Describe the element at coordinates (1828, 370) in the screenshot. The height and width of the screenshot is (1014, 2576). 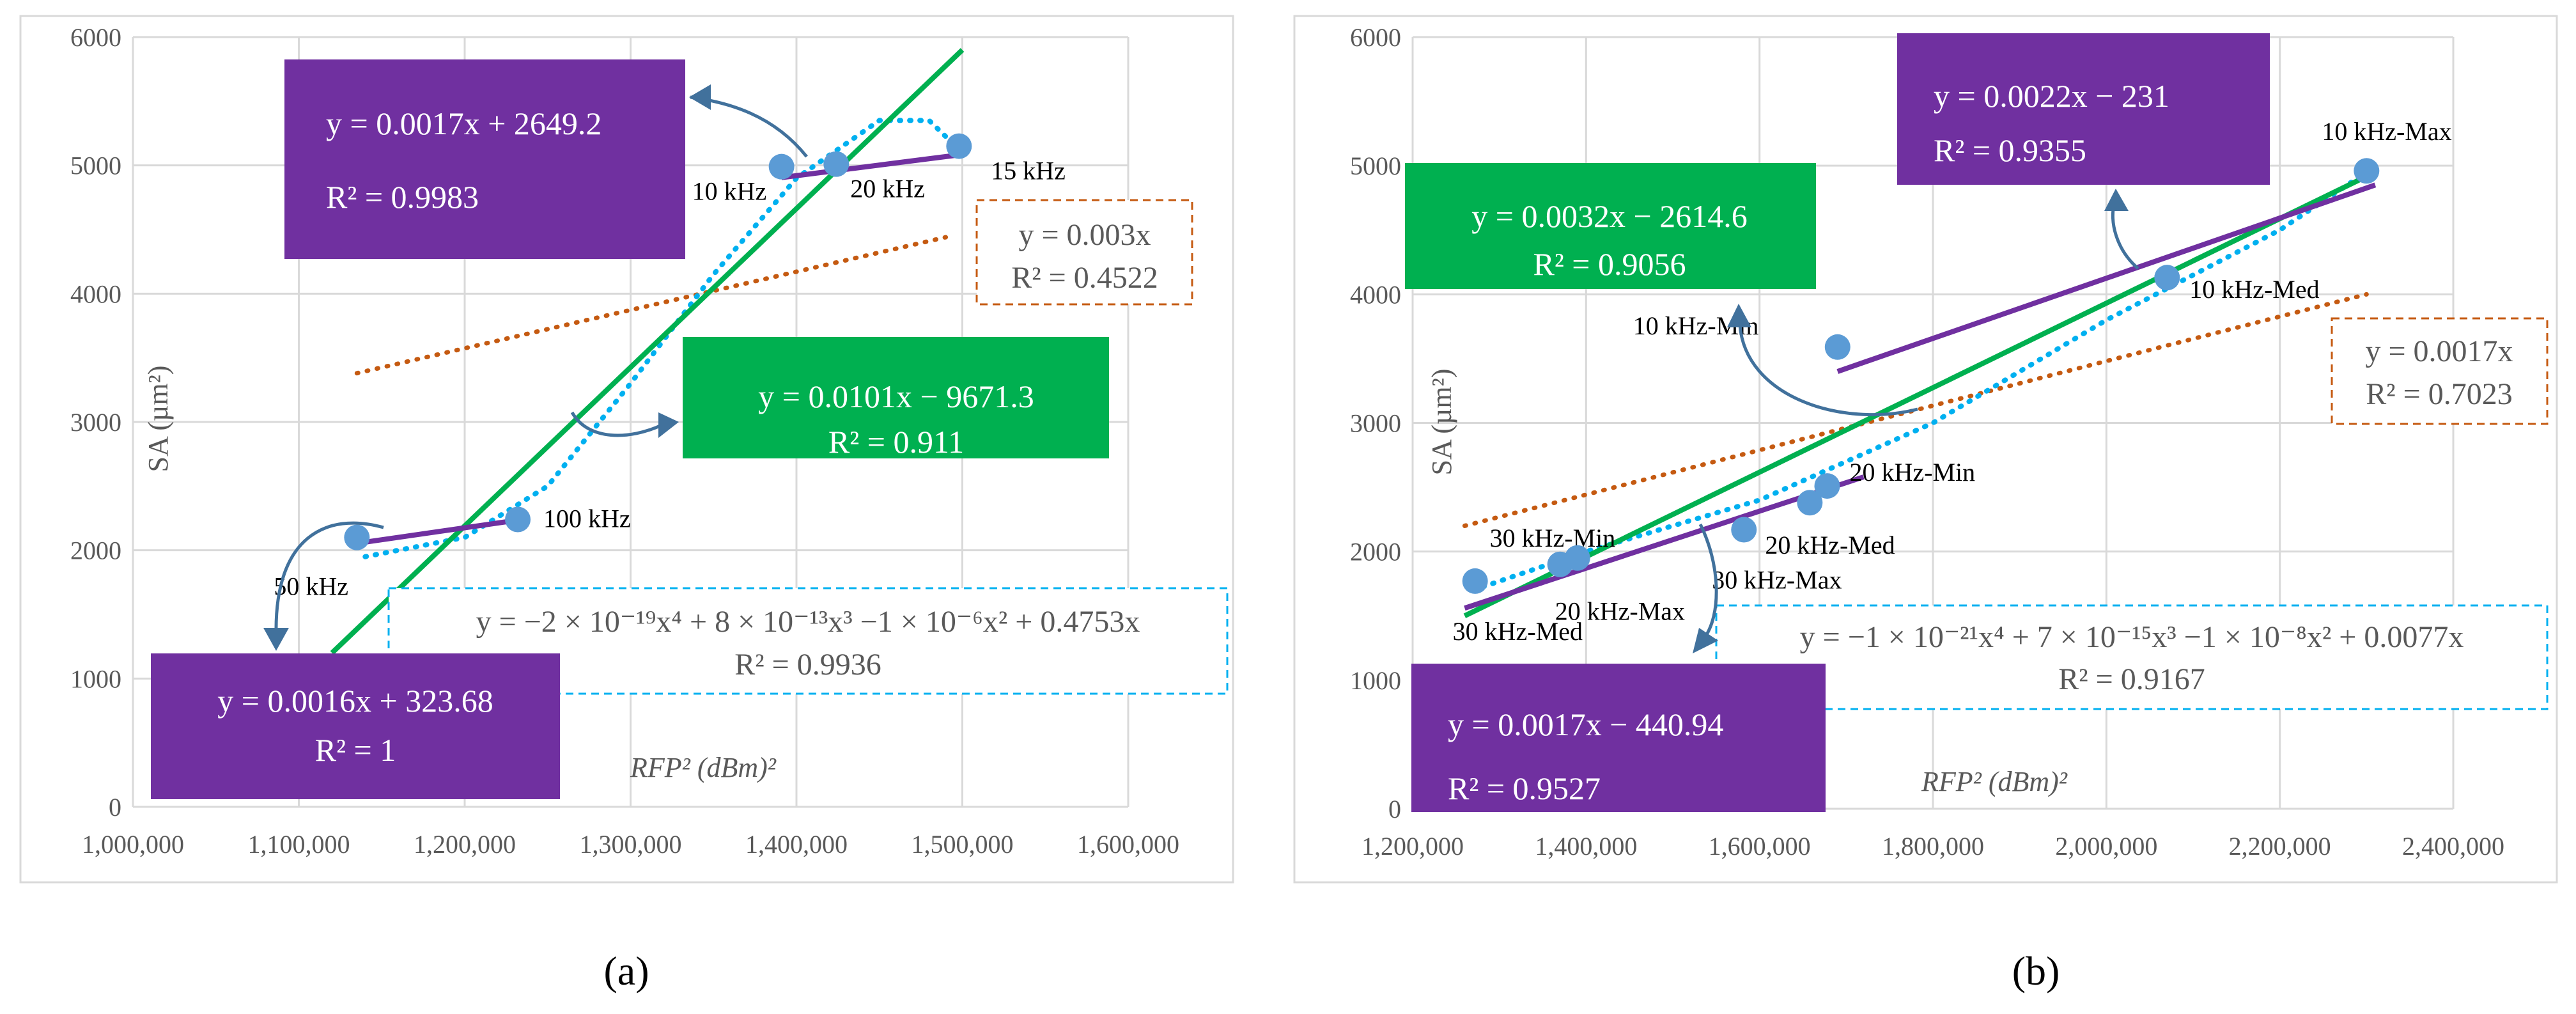
I see `arrow-b-all` at that location.